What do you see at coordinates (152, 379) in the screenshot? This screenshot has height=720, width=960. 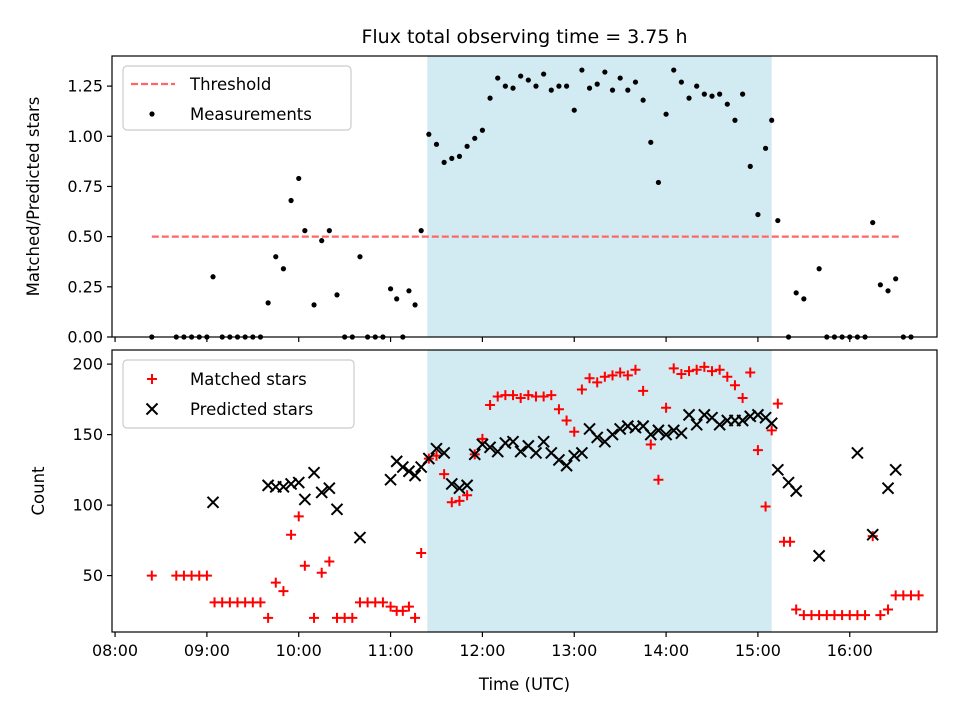 I see `legend-plus-marker` at bounding box center [152, 379].